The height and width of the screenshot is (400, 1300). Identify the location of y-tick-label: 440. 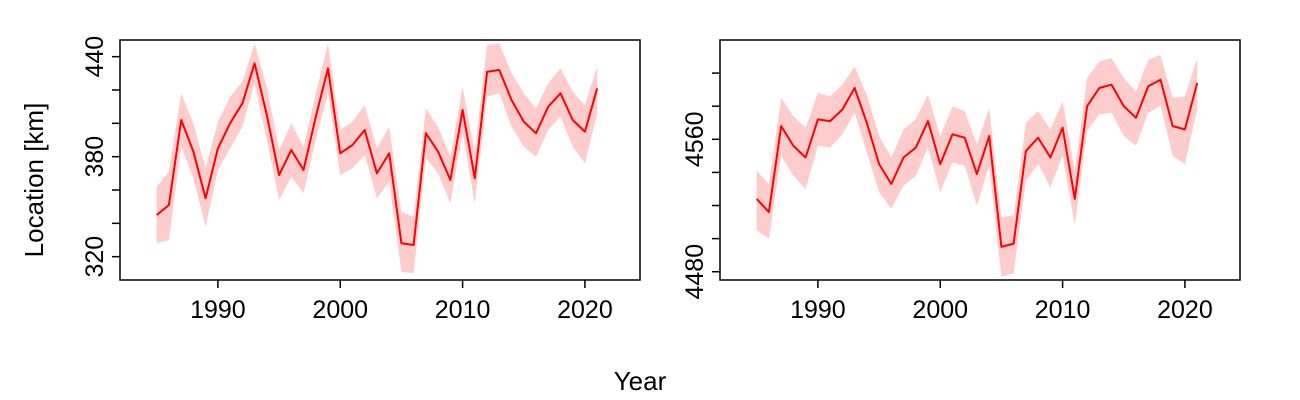
(95, 57).